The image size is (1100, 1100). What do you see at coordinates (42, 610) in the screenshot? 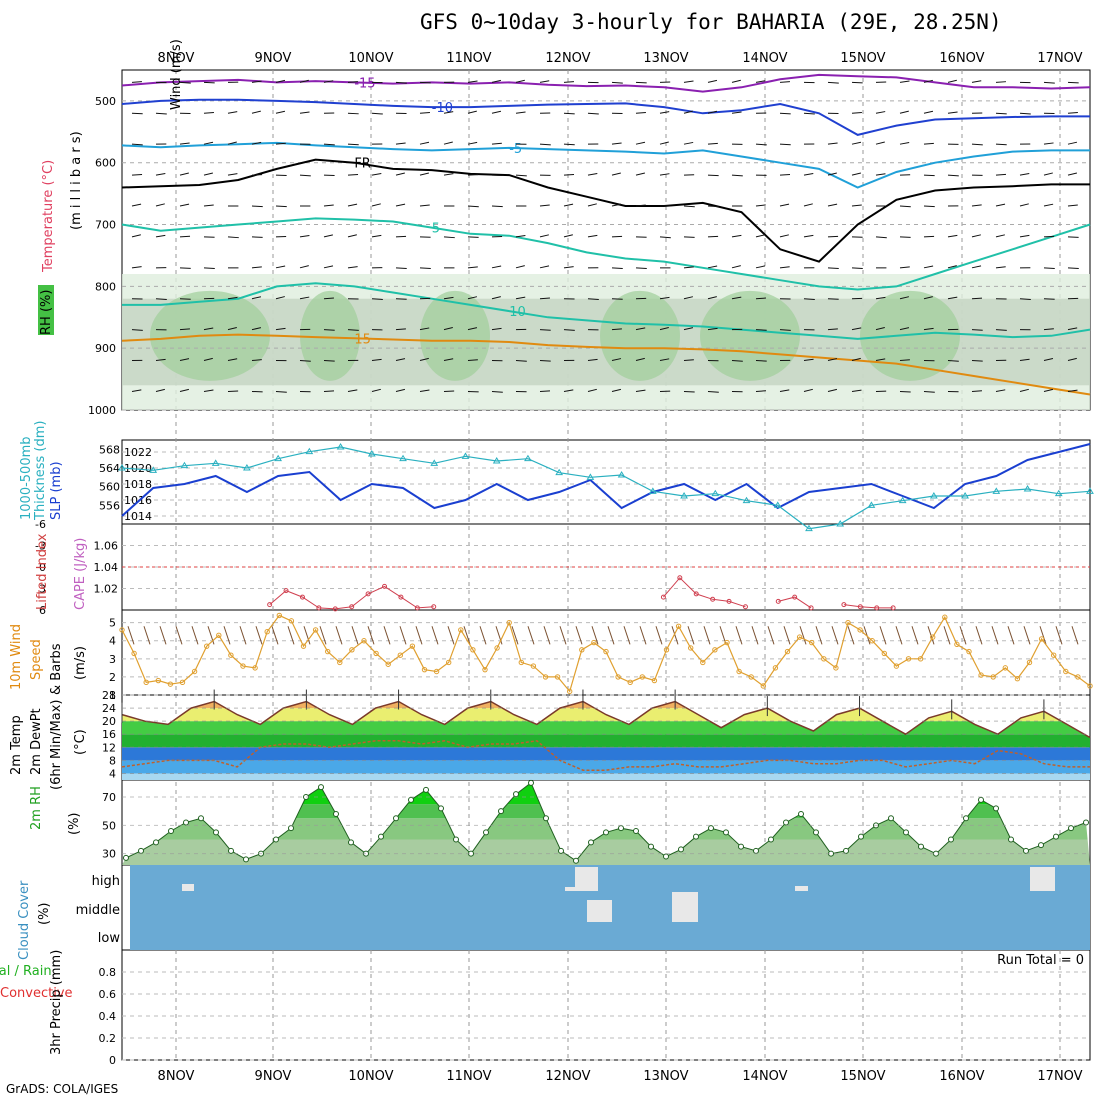
I see `lifted-index-tick: 6` at bounding box center [42, 610].